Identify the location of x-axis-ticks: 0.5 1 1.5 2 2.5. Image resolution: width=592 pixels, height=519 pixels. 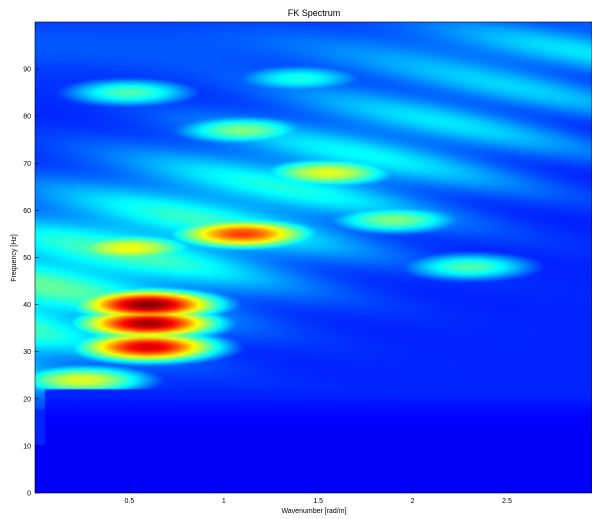
(318, 497).